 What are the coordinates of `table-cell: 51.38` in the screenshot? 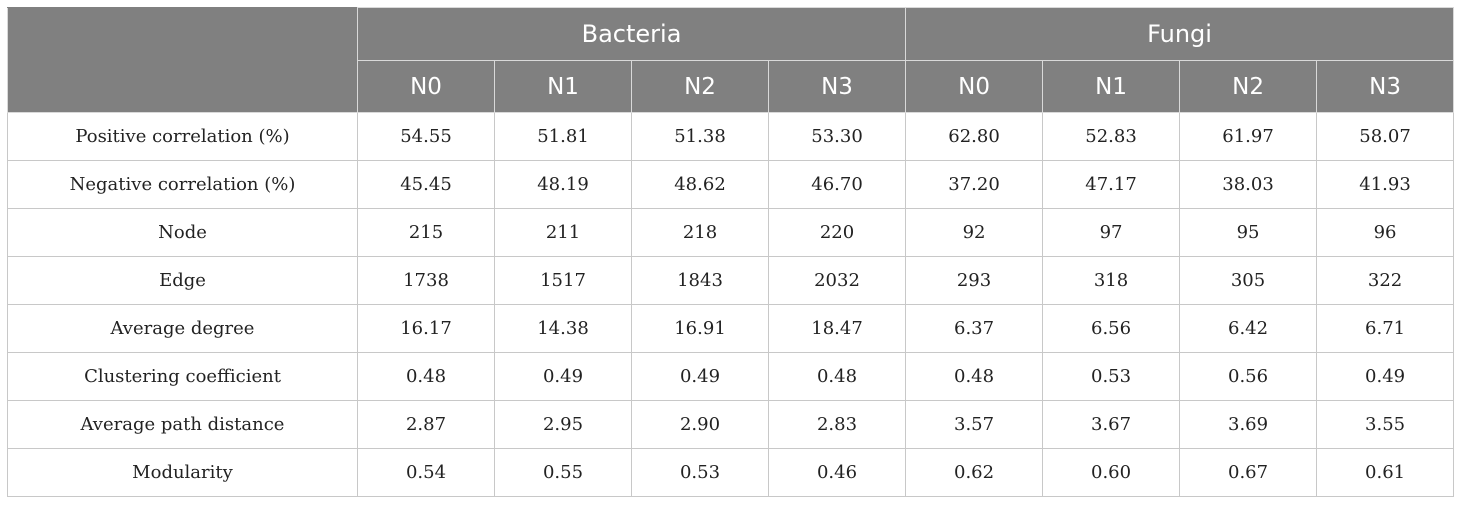 It's located at (700, 136).